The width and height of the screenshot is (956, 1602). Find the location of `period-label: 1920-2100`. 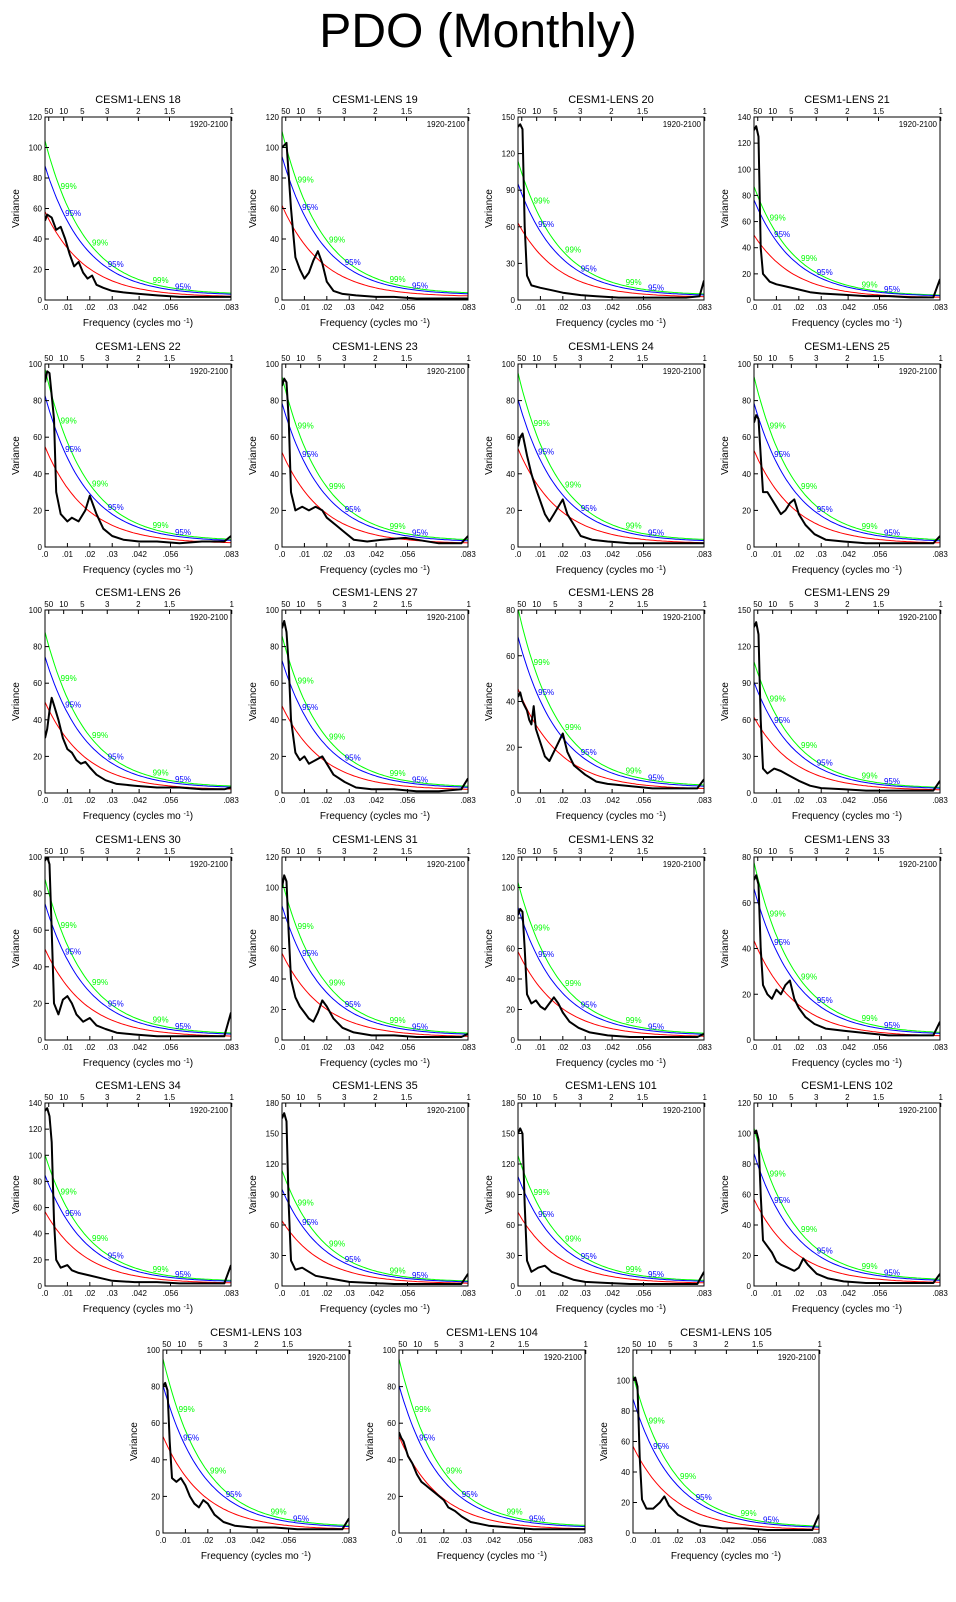

period-label: 1920-2100 is located at coordinates (563, 1357).